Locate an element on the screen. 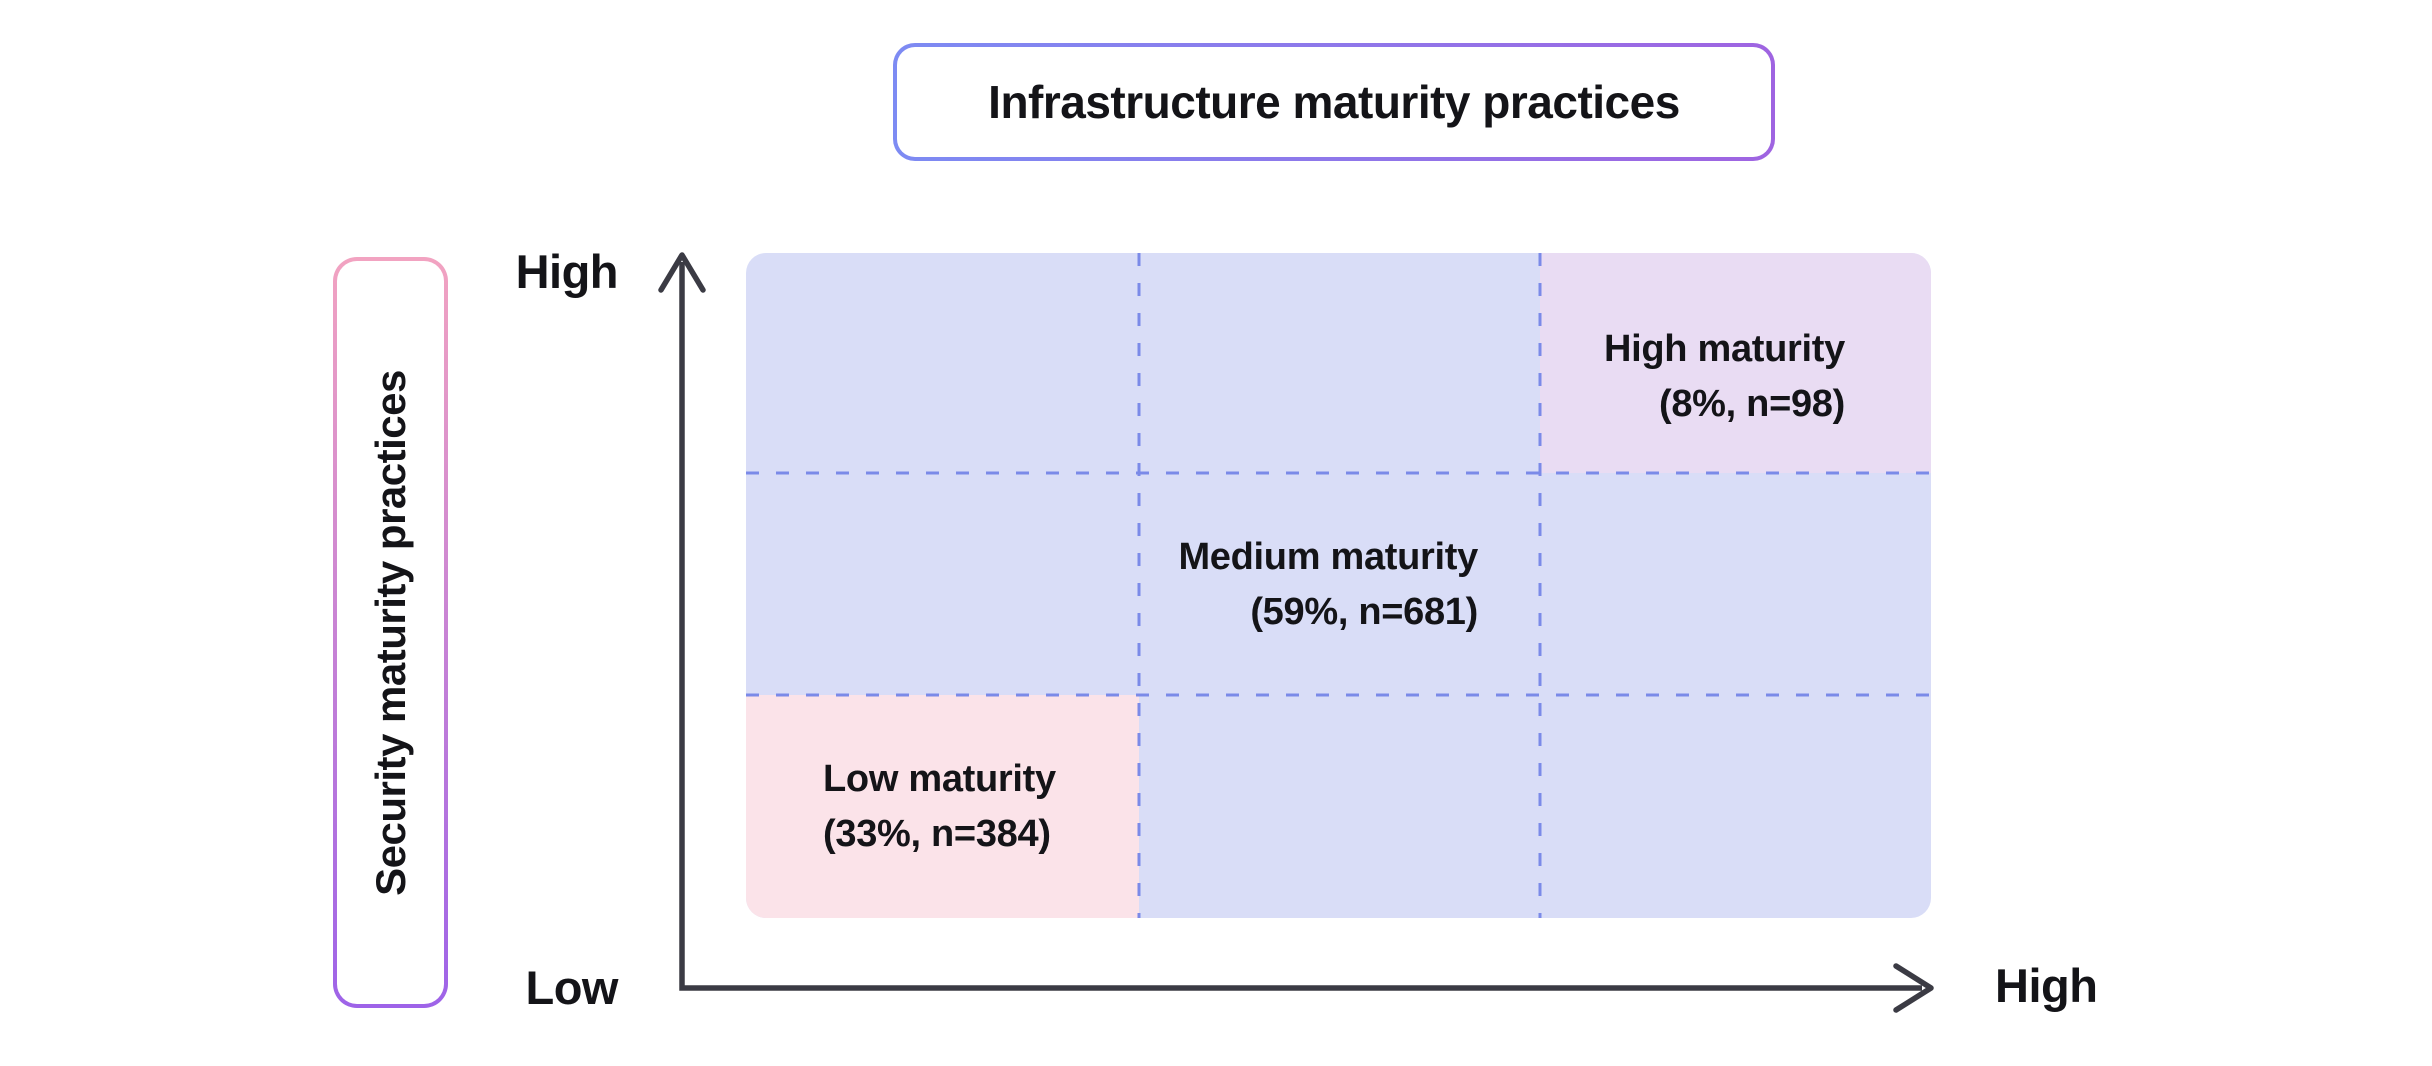  low-maturity-name: Low maturity is located at coordinates (939, 779).